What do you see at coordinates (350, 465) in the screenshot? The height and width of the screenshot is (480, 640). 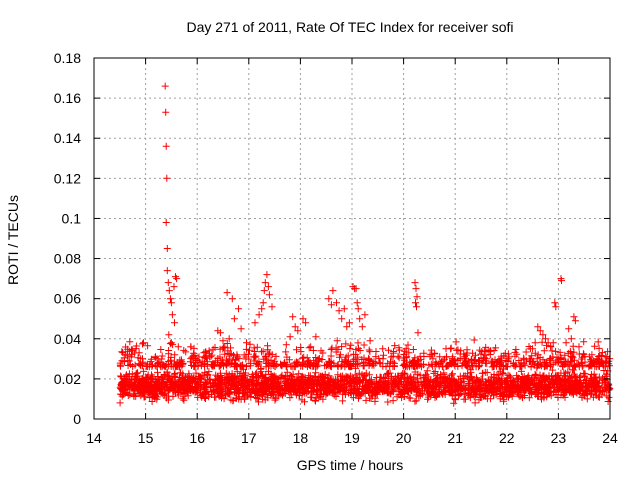 I see `x-axis-label: GPS time / hours` at bounding box center [350, 465].